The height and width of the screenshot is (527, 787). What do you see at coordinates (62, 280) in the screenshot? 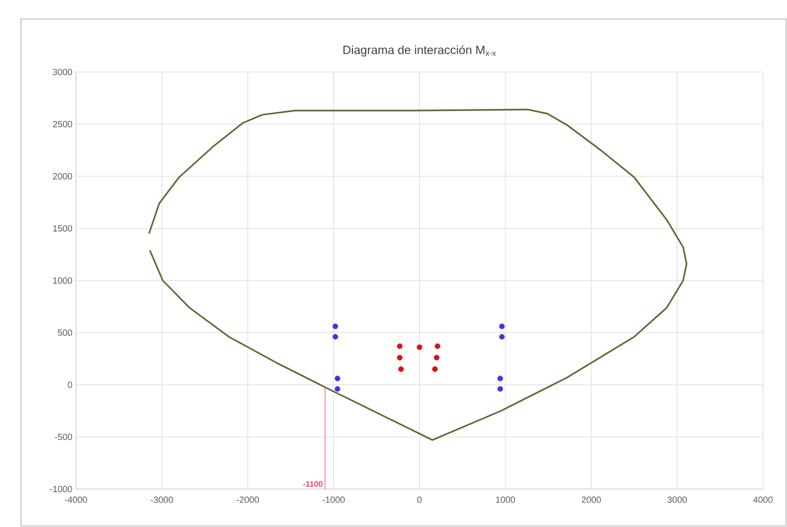
I see `y-tick-label: 1000` at bounding box center [62, 280].